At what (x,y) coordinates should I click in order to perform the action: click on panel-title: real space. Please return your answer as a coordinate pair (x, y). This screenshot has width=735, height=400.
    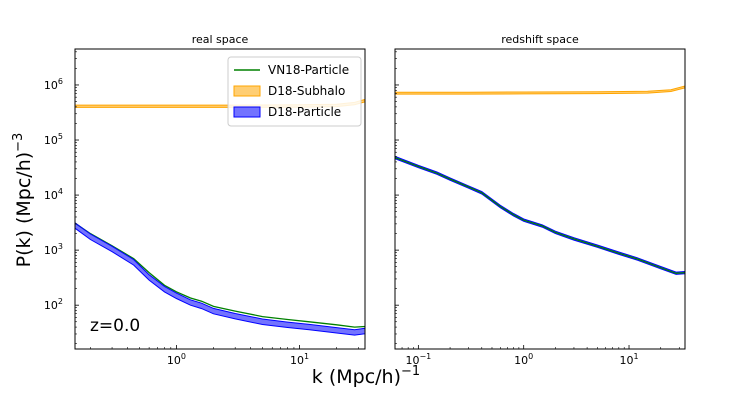
    Looking at the image, I should click on (220, 39).